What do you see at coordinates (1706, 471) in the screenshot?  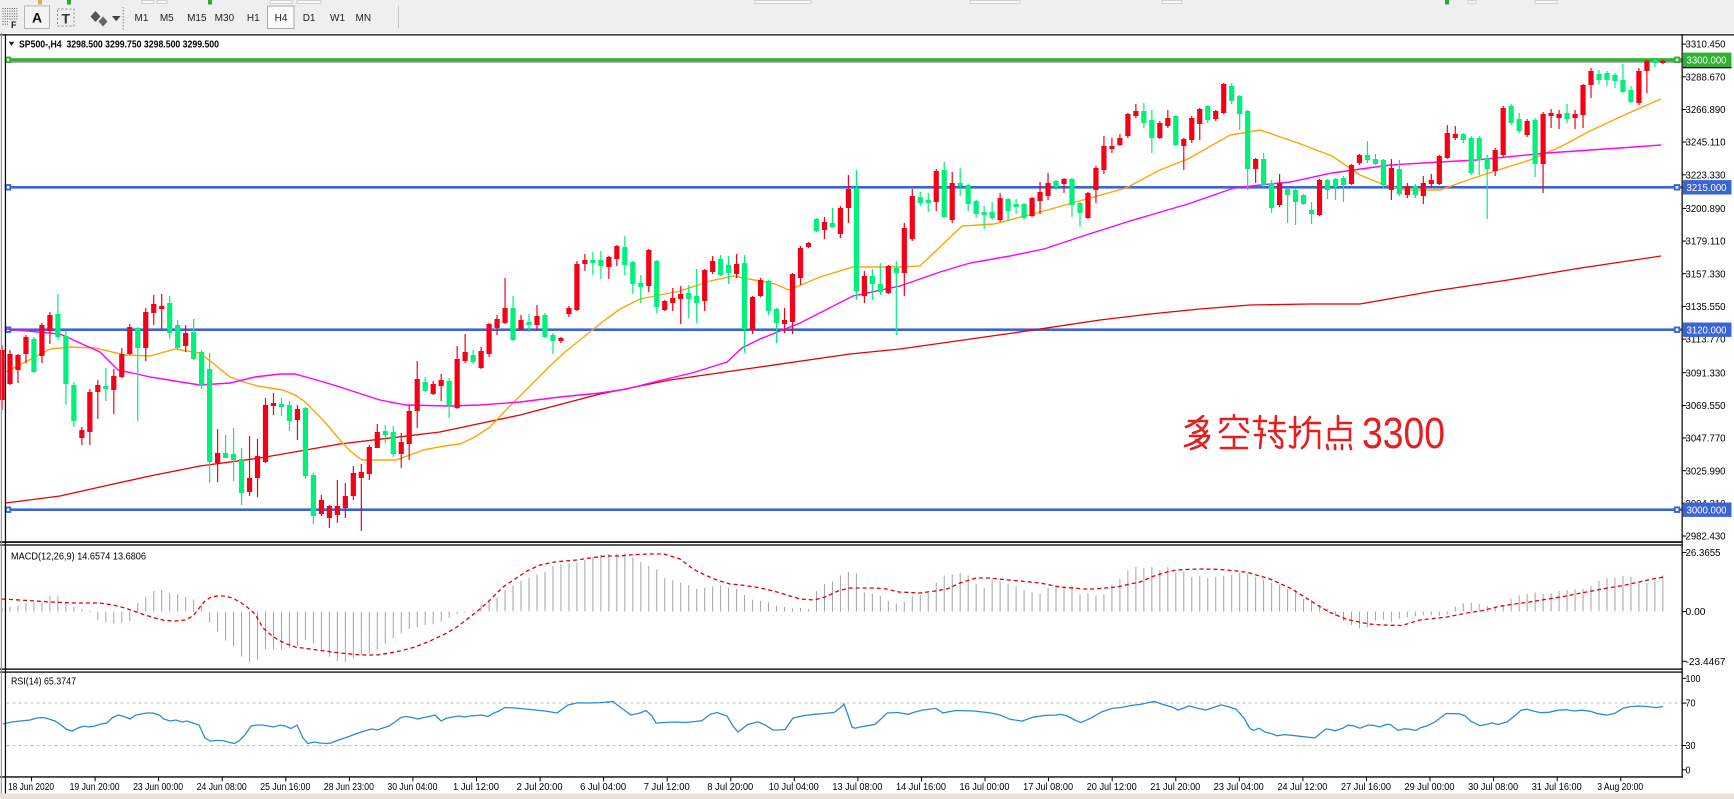 I see `svg-text: 3025.990` at bounding box center [1706, 471].